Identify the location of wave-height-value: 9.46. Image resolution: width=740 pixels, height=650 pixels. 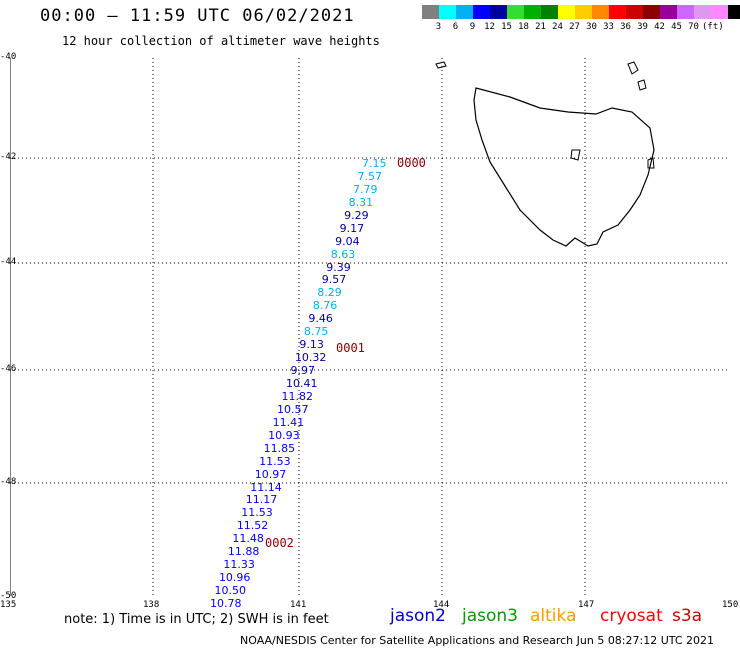
(320, 319).